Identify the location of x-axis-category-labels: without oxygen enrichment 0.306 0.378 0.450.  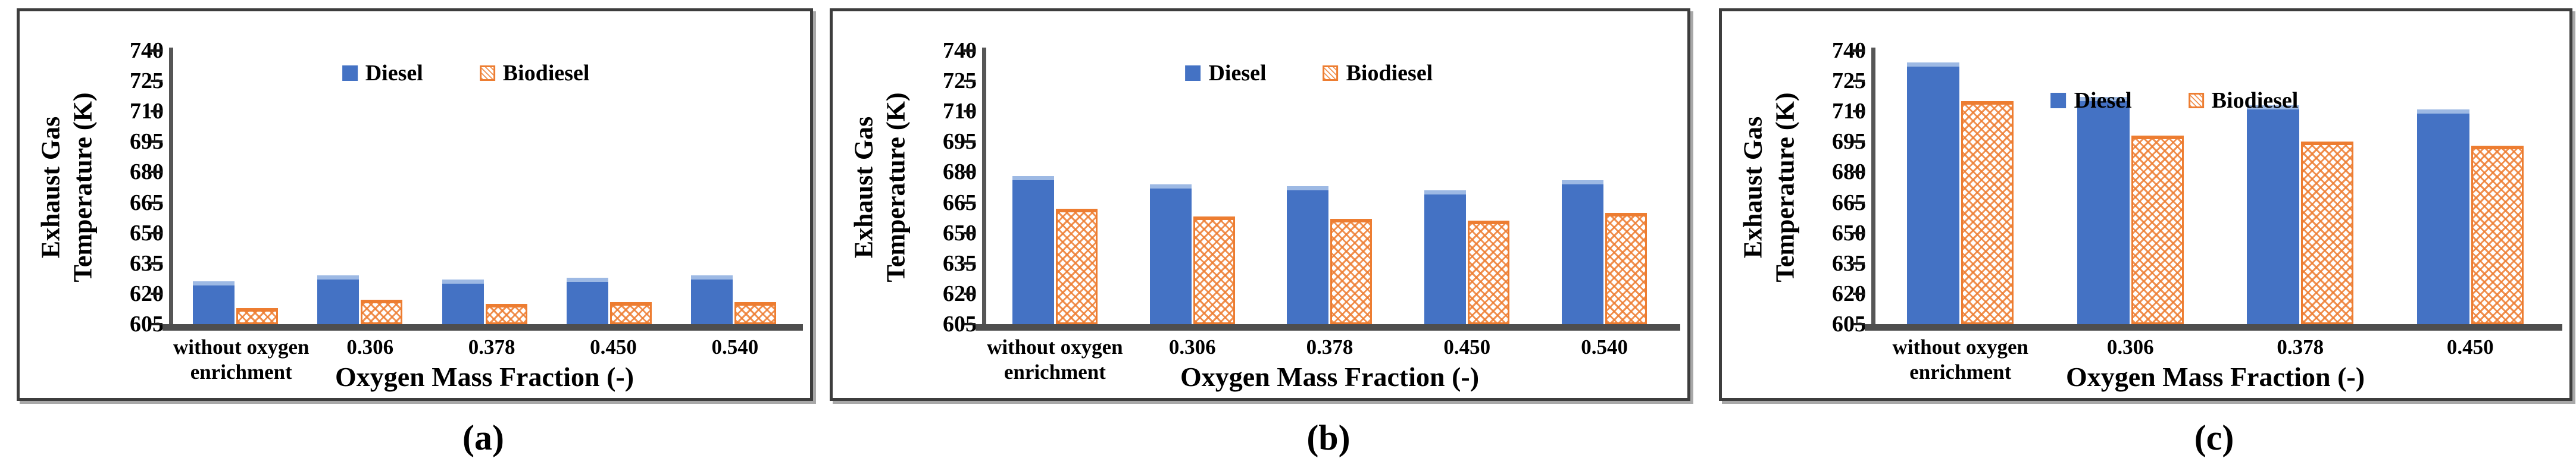
(2215, 360).